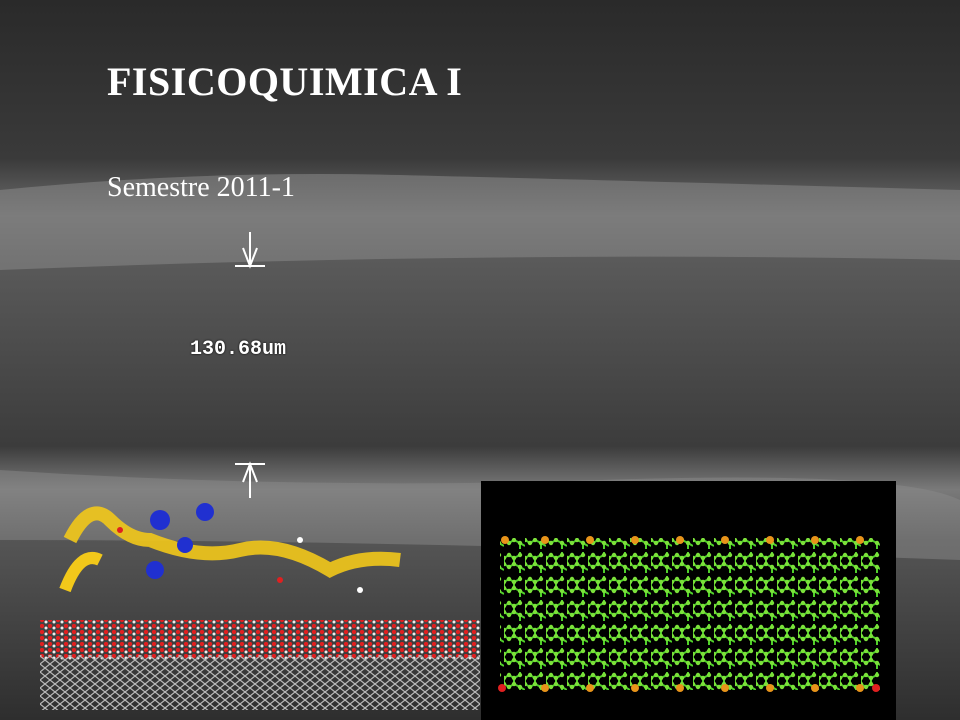 The width and height of the screenshot is (960, 720). Describe the element at coordinates (250, 365) in the screenshot. I see `measure-arrows` at that location.